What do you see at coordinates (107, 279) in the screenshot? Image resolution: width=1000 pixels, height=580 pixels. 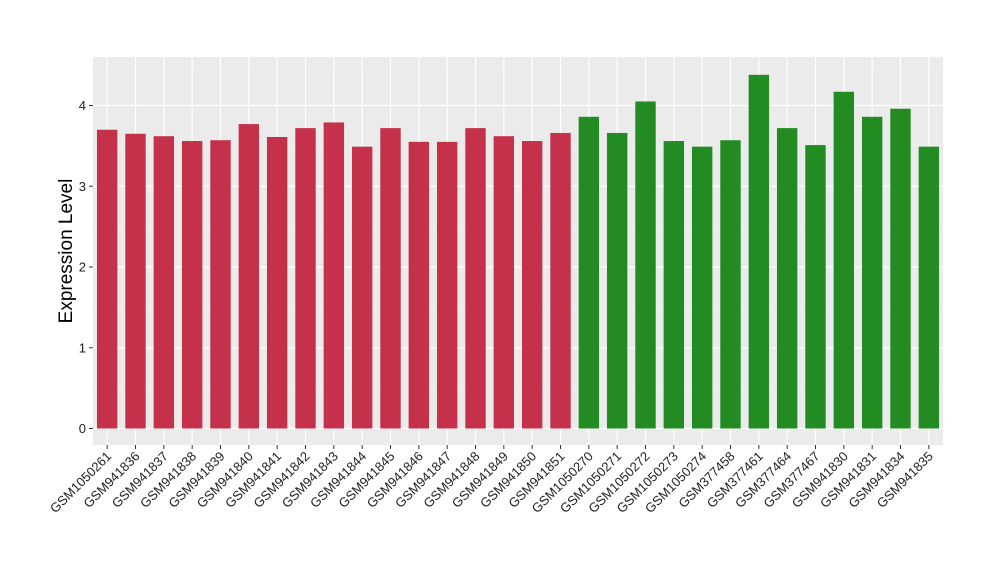 I see `bar-GSM1050261` at bounding box center [107, 279].